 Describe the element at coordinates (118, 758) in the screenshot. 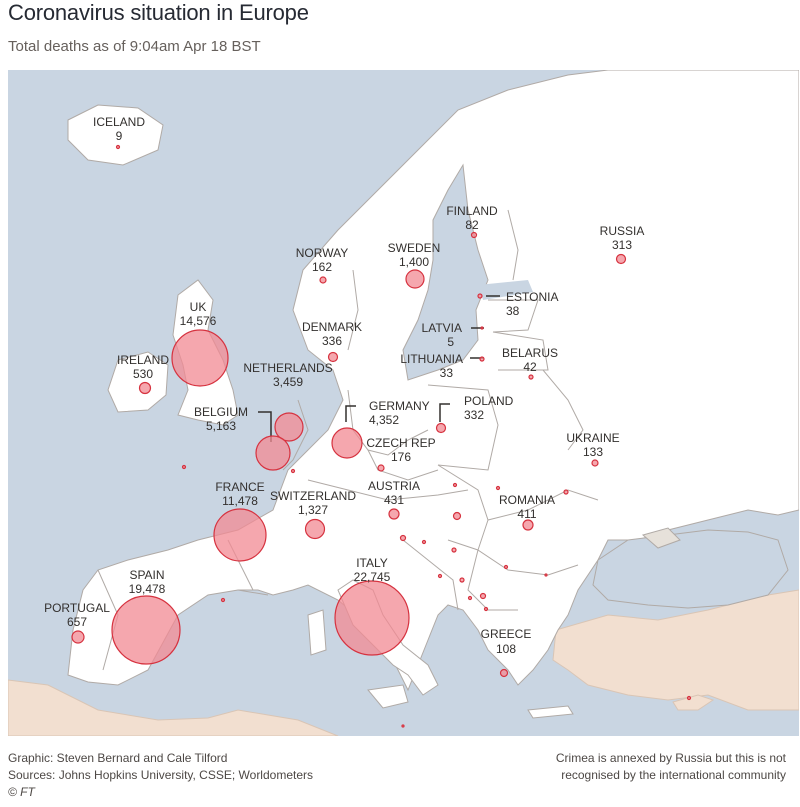

I see `credit-line: Graphic: Steven Bernard and Cale Tilford` at that location.